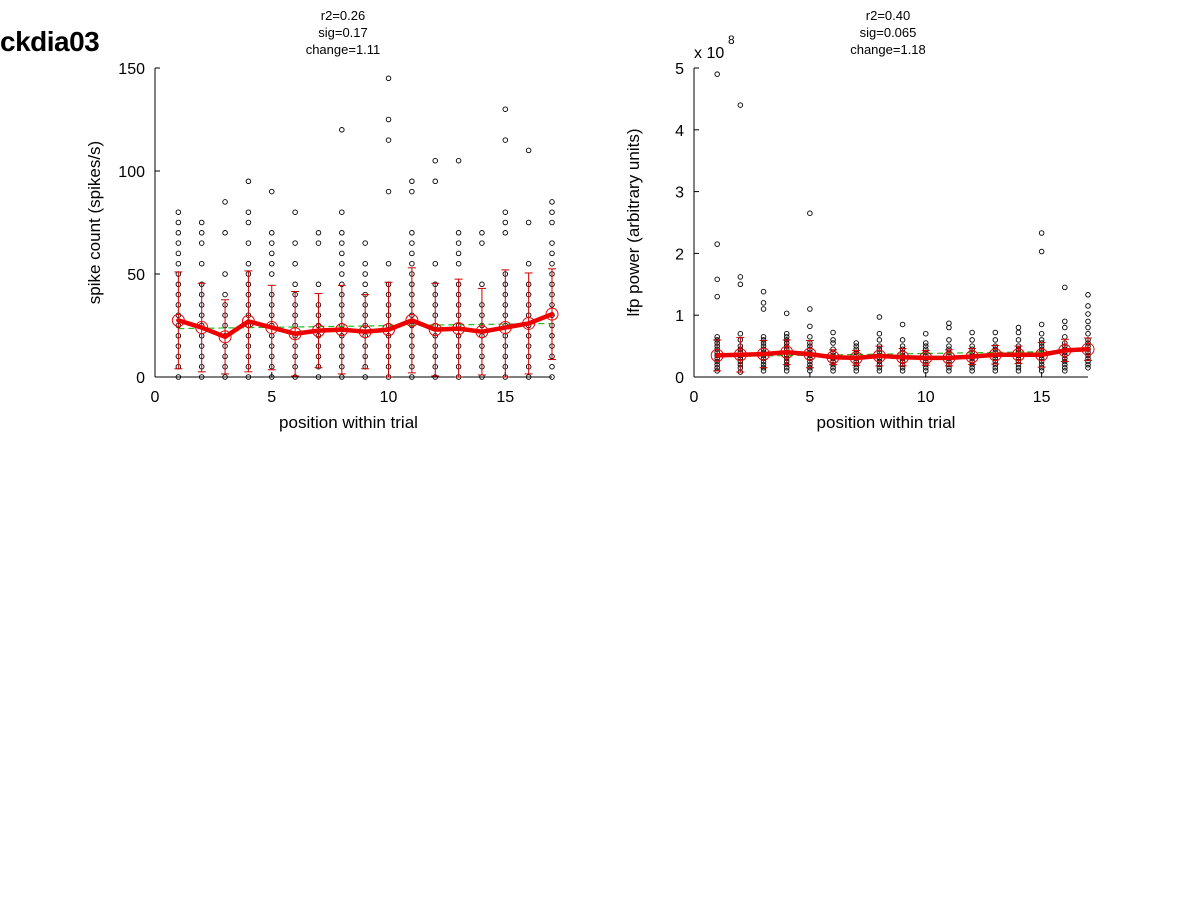 The height and width of the screenshot is (901, 1200). Describe the element at coordinates (731, 40) in the screenshot. I see `axis-exponent-power: 8` at that location.